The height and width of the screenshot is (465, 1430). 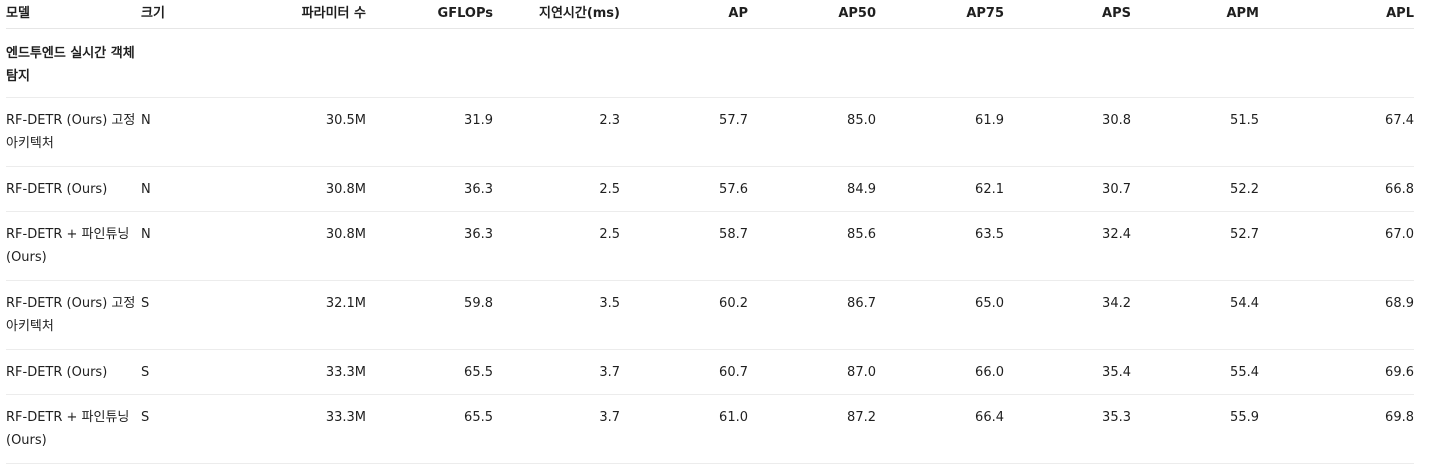 I want to click on cell-aps: 35.3, so click(x=1067, y=429).